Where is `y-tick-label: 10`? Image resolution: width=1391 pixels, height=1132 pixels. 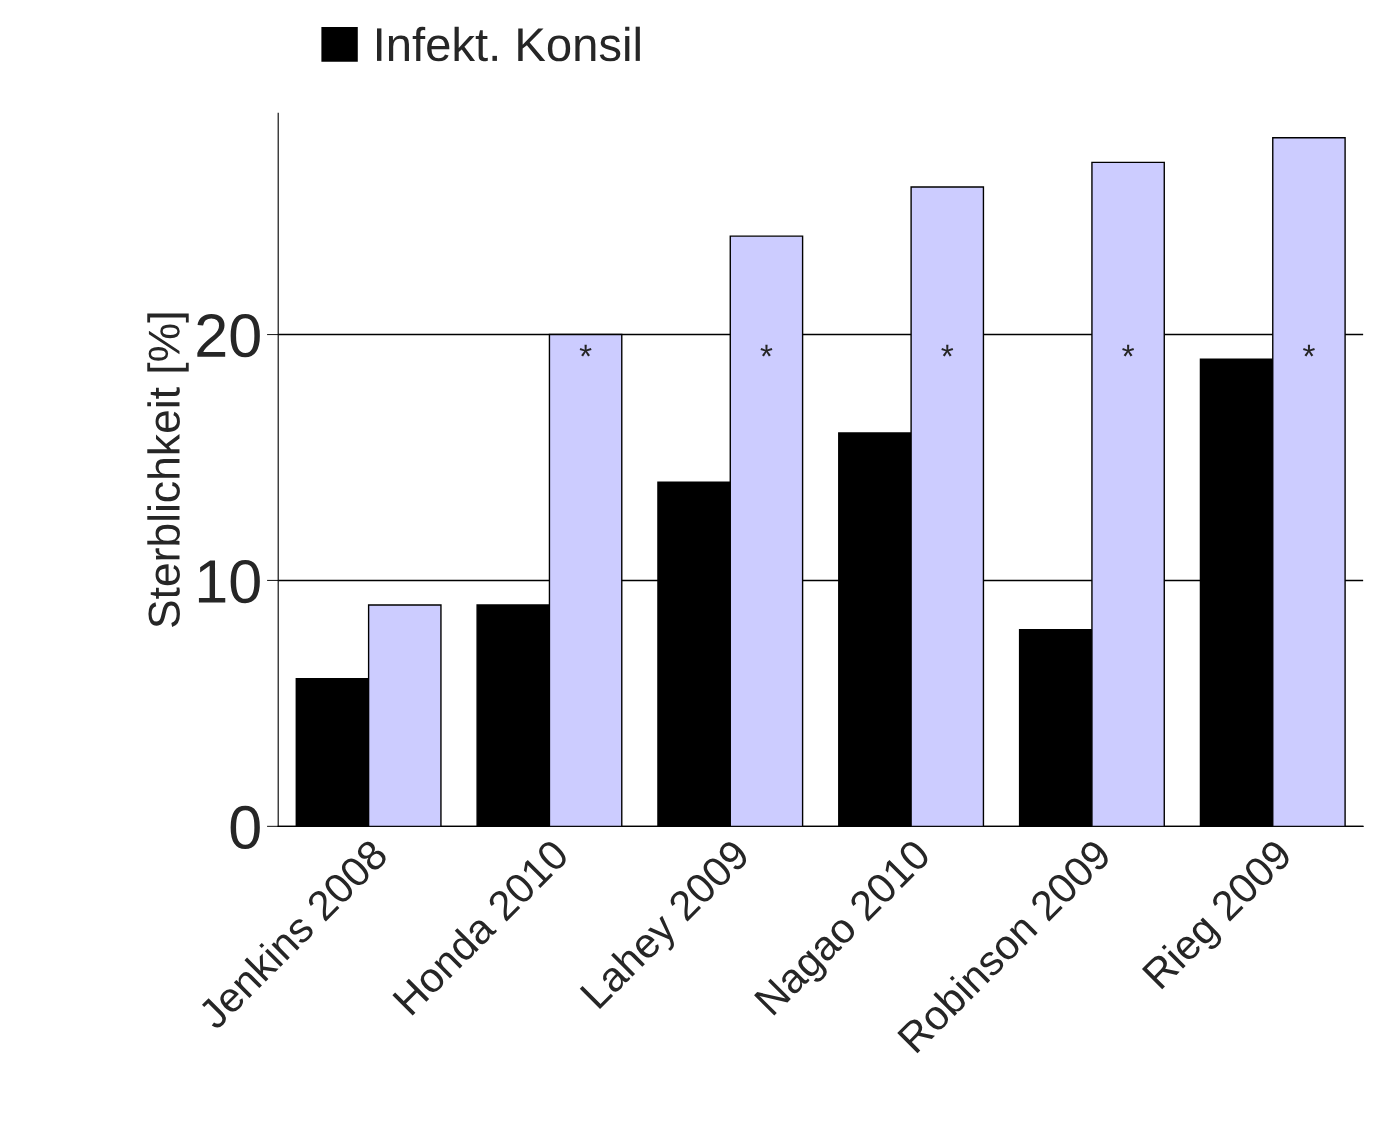 y-tick-label: 10 is located at coordinates (229, 581).